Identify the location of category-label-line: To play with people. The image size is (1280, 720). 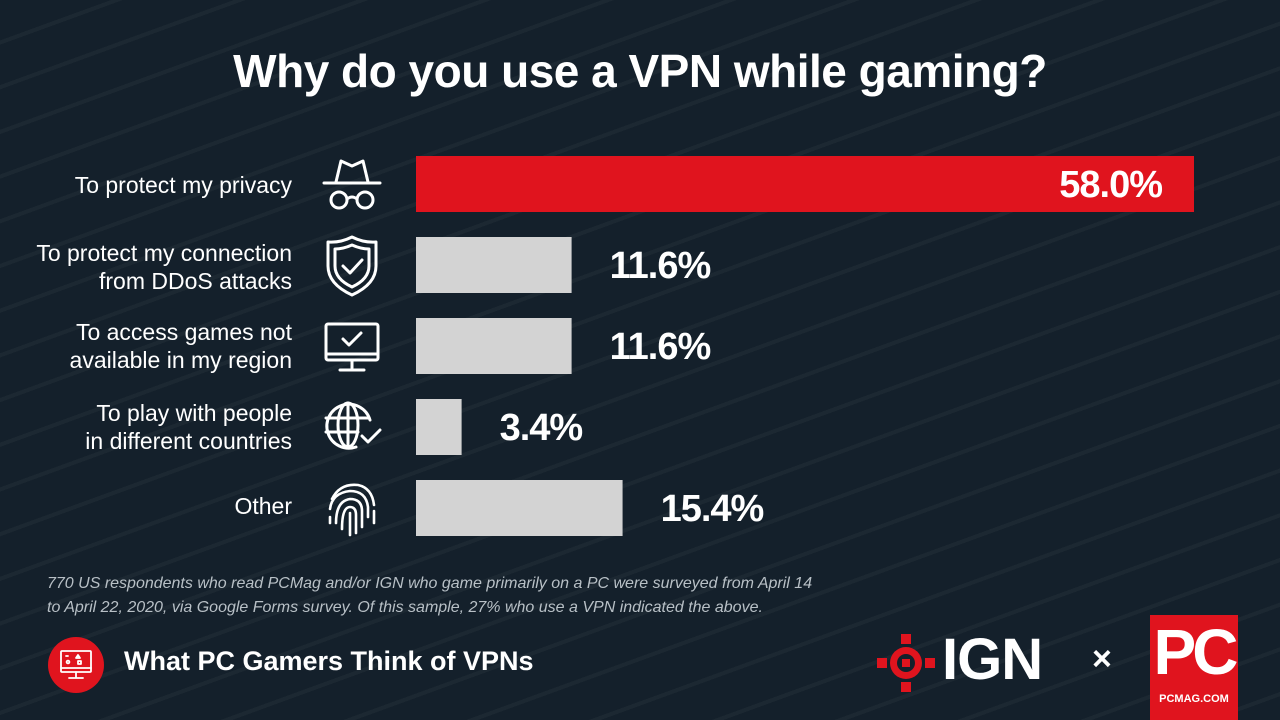
(194, 413).